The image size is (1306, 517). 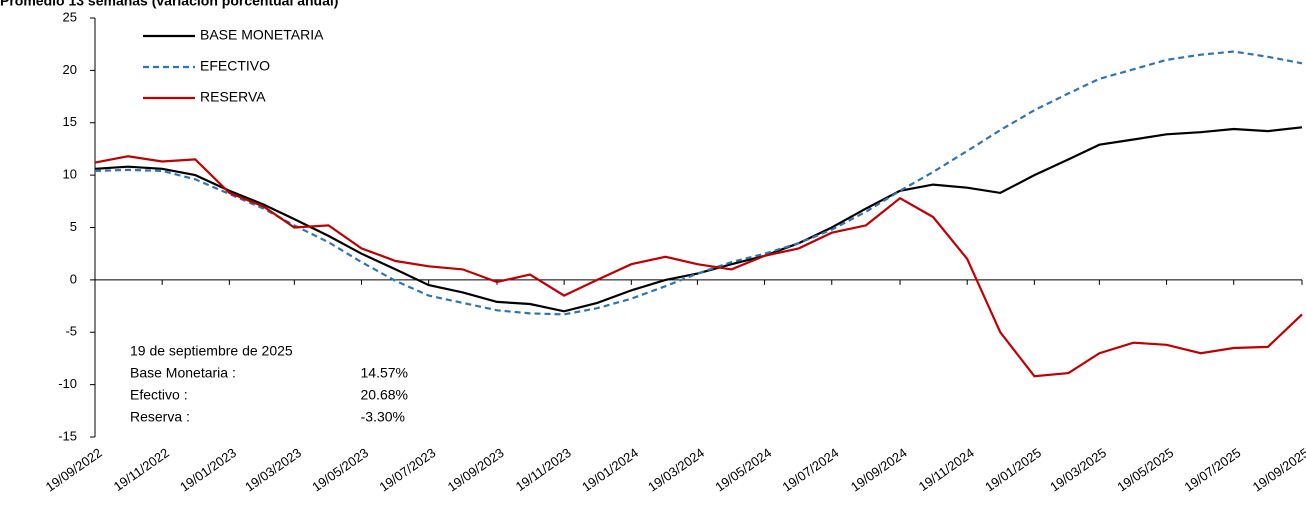 What do you see at coordinates (1078, 470) in the screenshot?
I see `x-tick-label: 19/03/2025` at bounding box center [1078, 470].